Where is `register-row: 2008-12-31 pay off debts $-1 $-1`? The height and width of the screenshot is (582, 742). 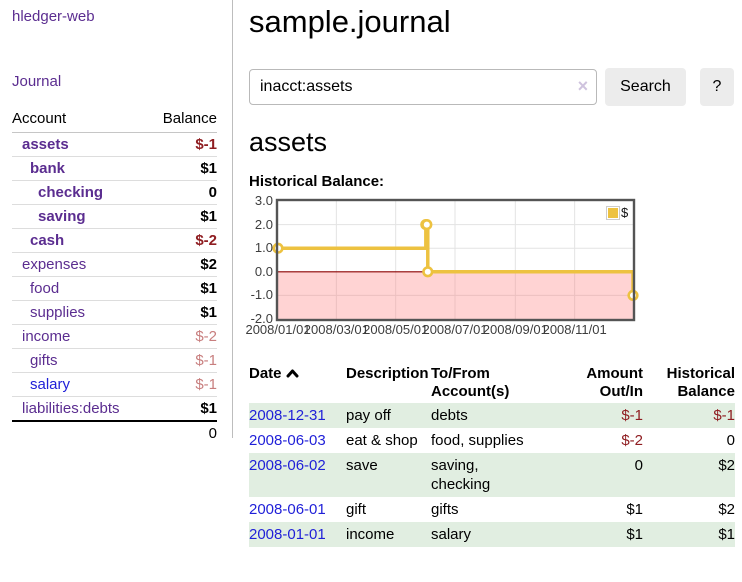
register-row: 2008-12-31 pay off debts $-1 $-1 is located at coordinates (492, 415).